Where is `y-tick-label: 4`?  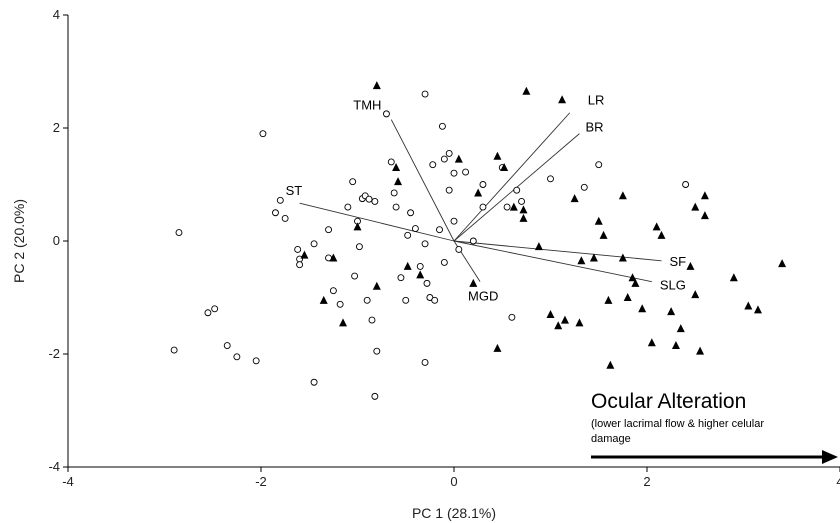
y-tick-label: 4 is located at coordinates (56, 14).